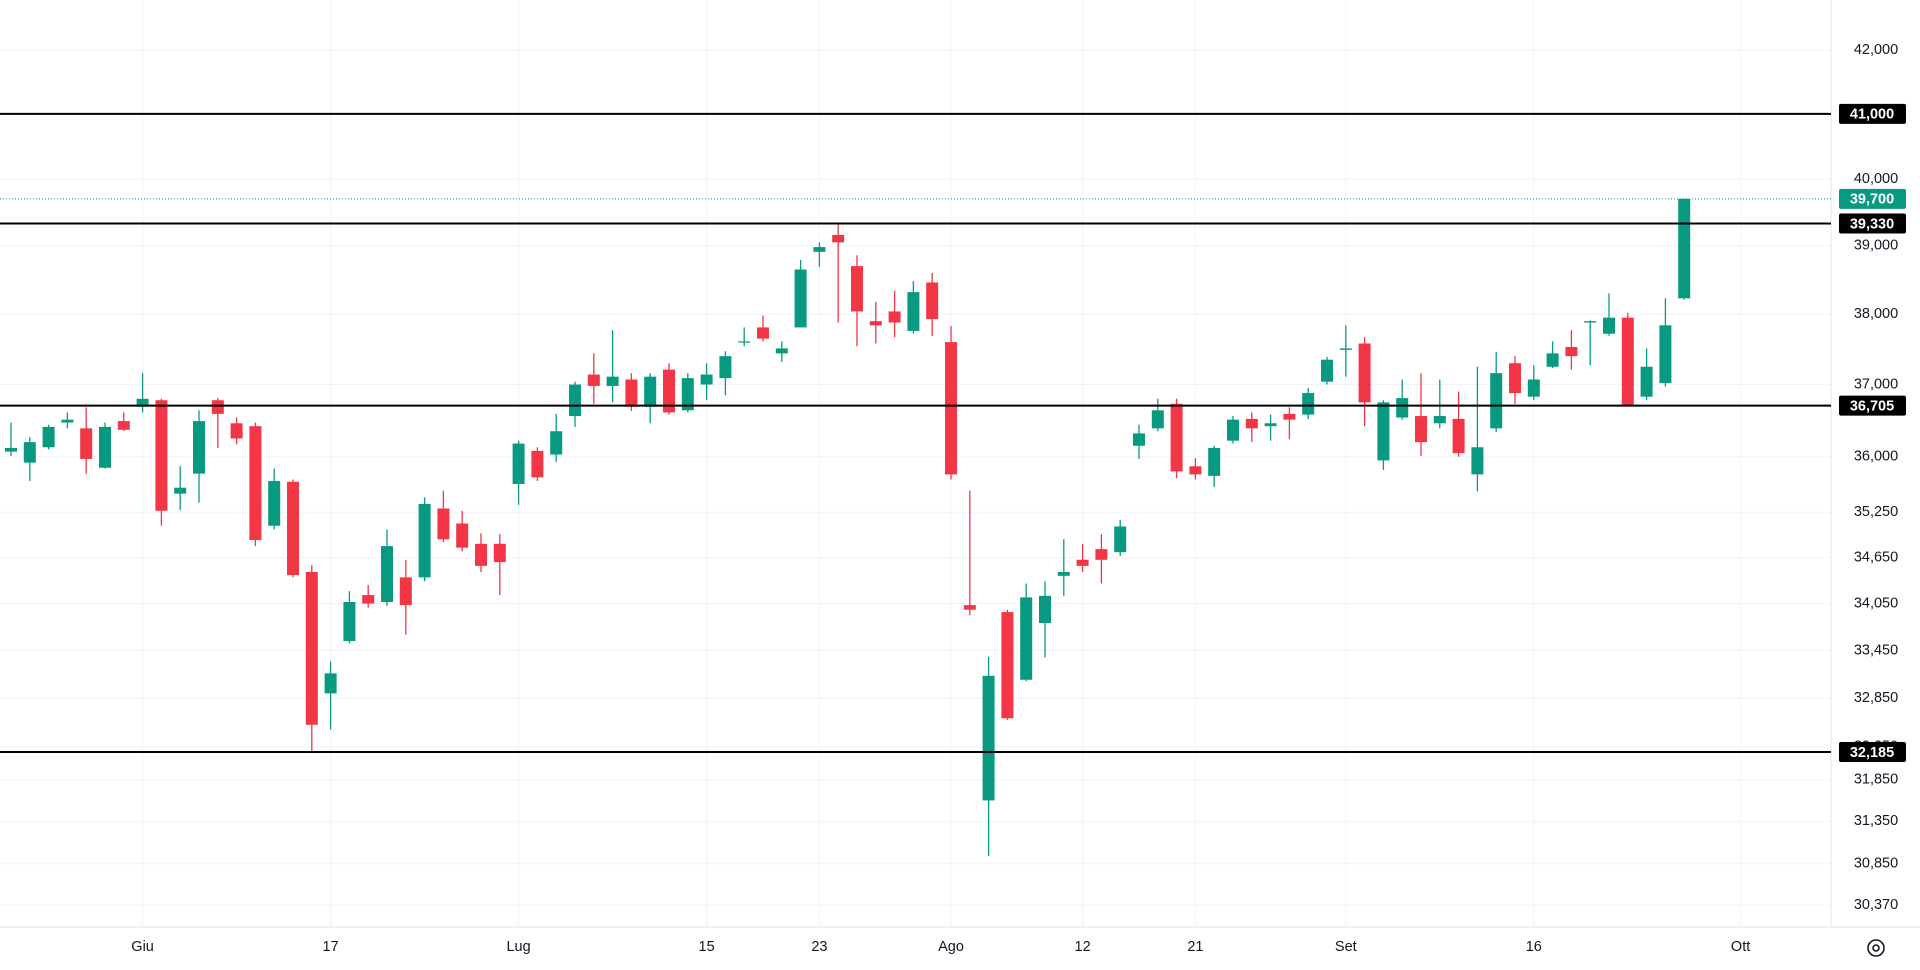  Describe the element at coordinates (1346, 947) in the screenshot. I see `x-tick-label: Set` at that location.